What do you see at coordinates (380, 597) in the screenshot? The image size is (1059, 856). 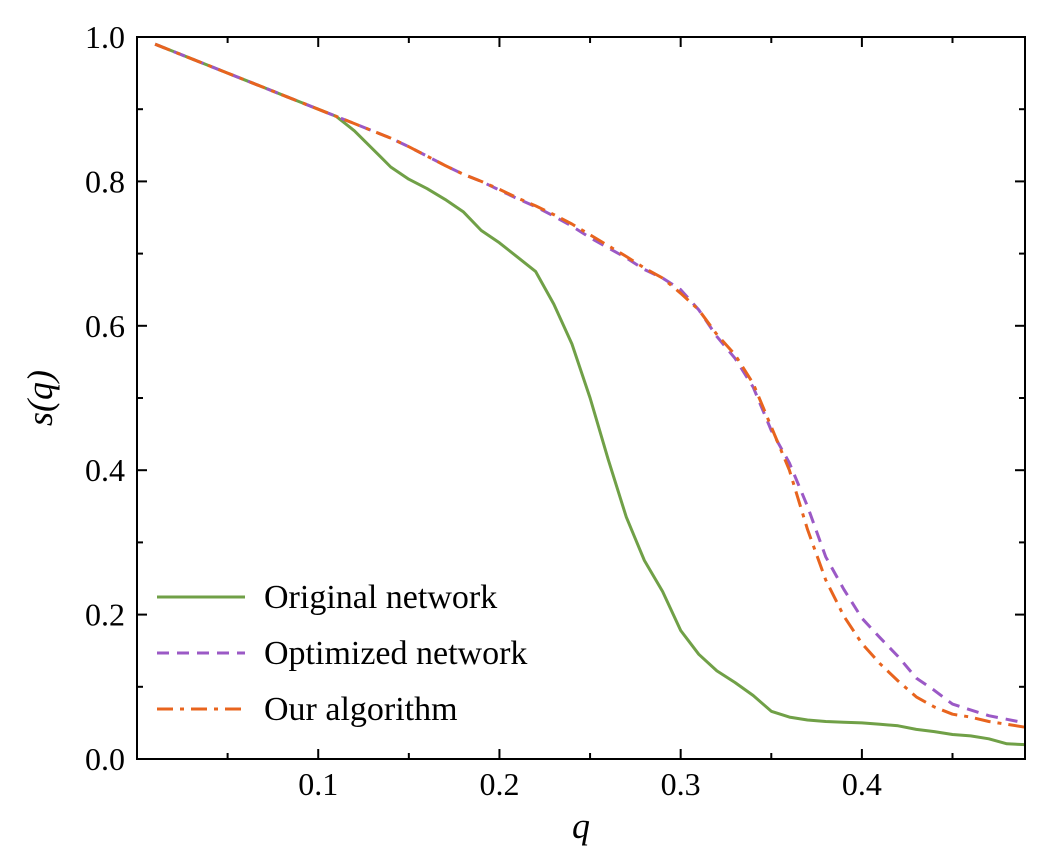 I see `legend-label-original-network: Original network` at bounding box center [380, 597].